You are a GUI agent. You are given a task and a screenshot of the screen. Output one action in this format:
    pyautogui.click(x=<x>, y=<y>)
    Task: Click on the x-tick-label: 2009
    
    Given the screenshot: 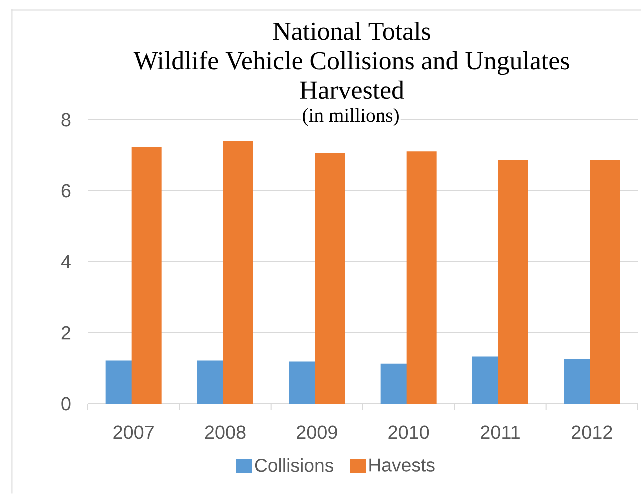 What is the action you would take?
    pyautogui.click(x=317, y=433)
    